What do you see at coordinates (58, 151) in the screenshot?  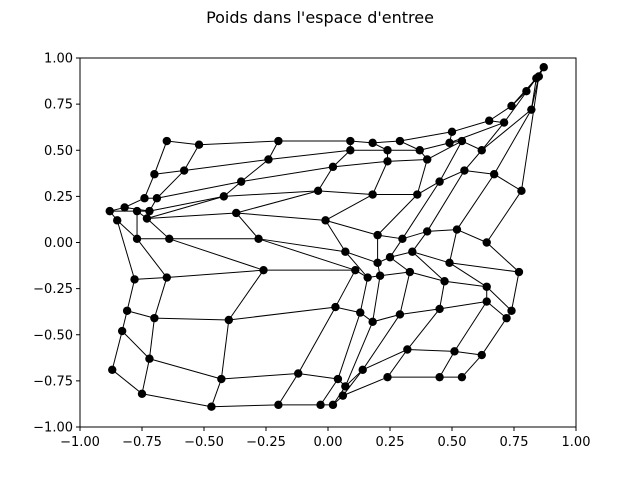 I see `y-tick-label: 0.50` at bounding box center [58, 151].